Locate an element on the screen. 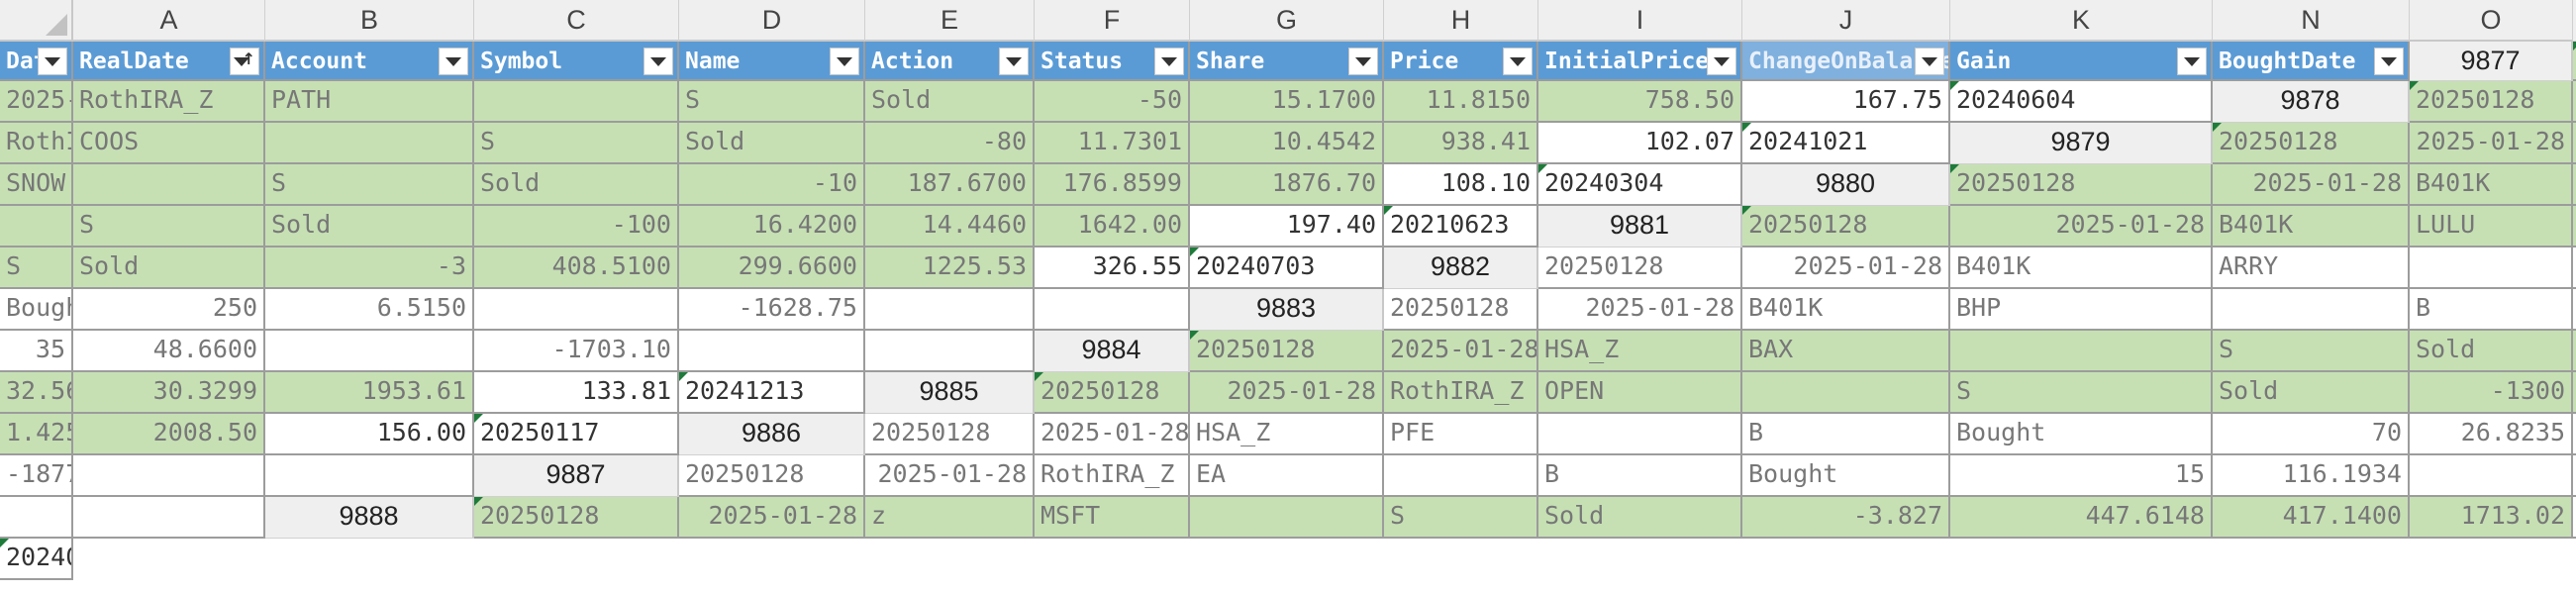 The height and width of the screenshot is (594, 2576). cell-share: -3 is located at coordinates (369, 269).